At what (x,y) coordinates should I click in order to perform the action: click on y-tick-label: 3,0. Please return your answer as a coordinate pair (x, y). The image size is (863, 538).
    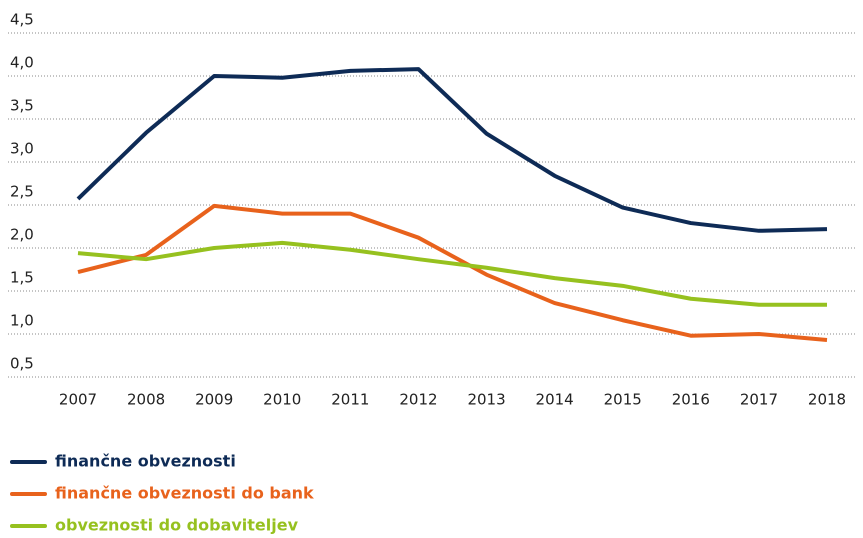
    Looking at the image, I should click on (22, 149).